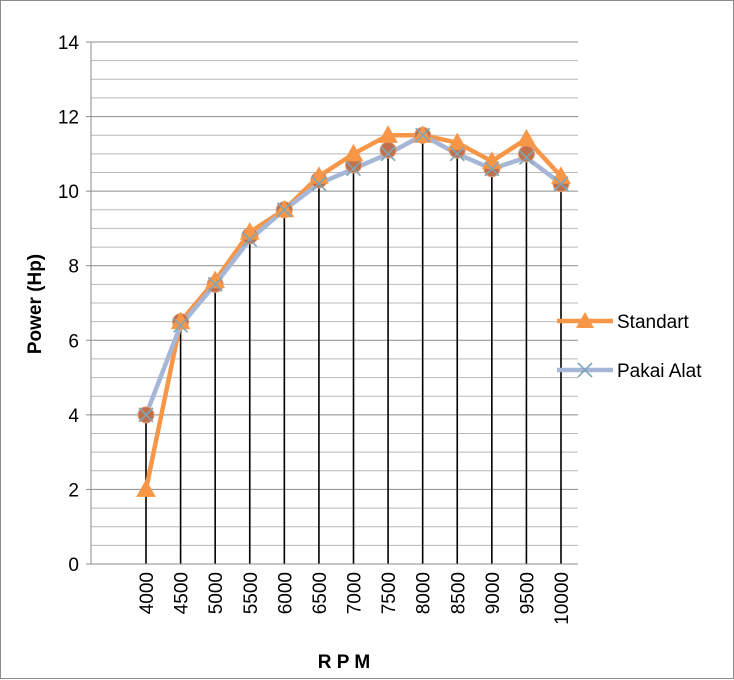 This screenshot has height=680, width=734. Describe the element at coordinates (320, 593) in the screenshot. I see `x-tick-label: 6500` at that location.